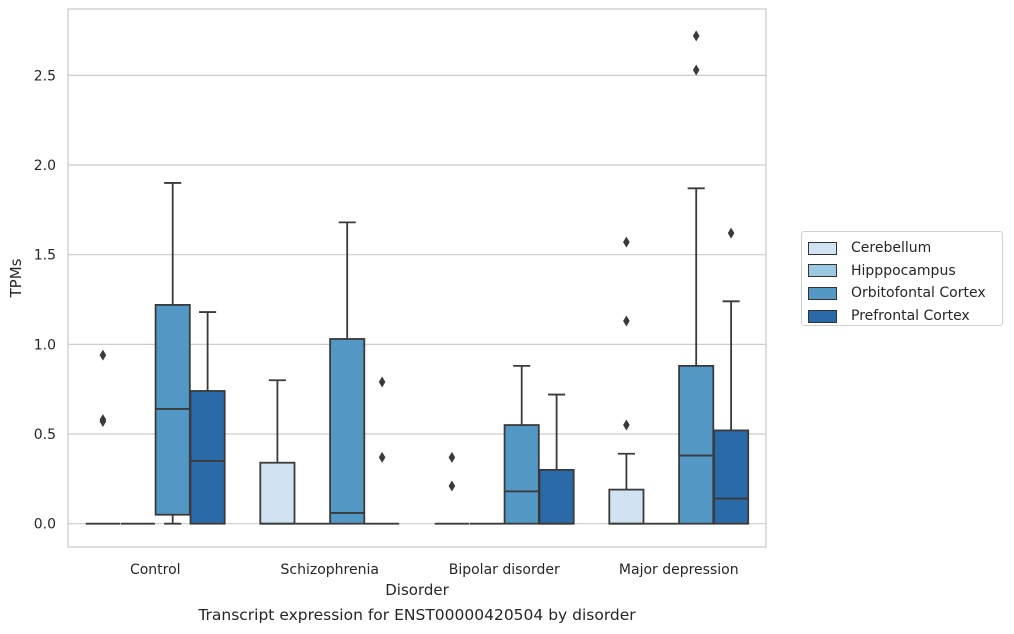 This screenshot has height=634, width=1014. Describe the element at coordinates (155, 570) in the screenshot. I see `x-tick-label: Control` at that location.